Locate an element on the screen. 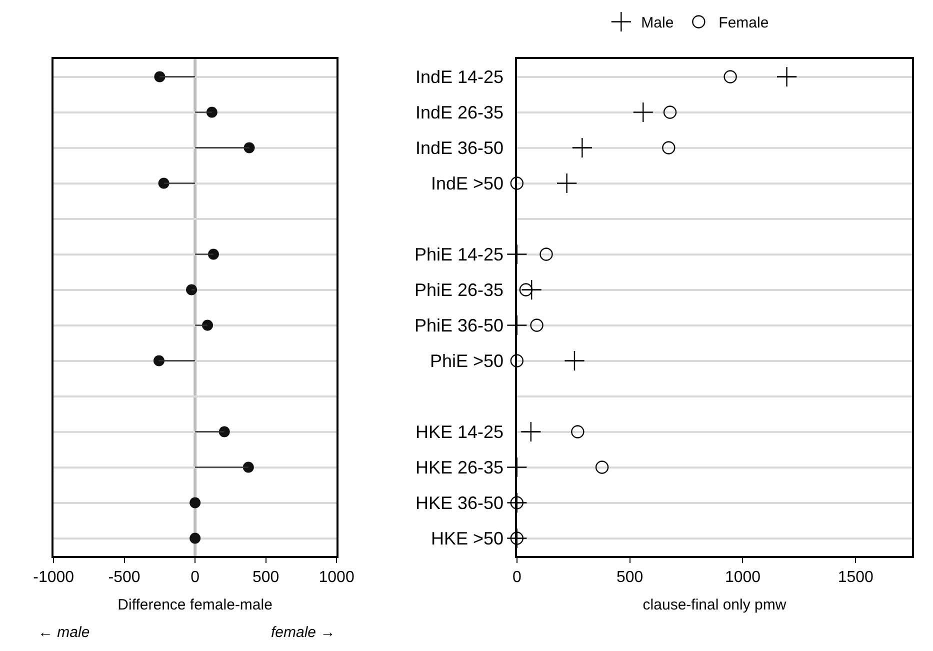 The width and height of the screenshot is (933, 651). y-tick-label: HKE >50 is located at coordinates (467, 538).